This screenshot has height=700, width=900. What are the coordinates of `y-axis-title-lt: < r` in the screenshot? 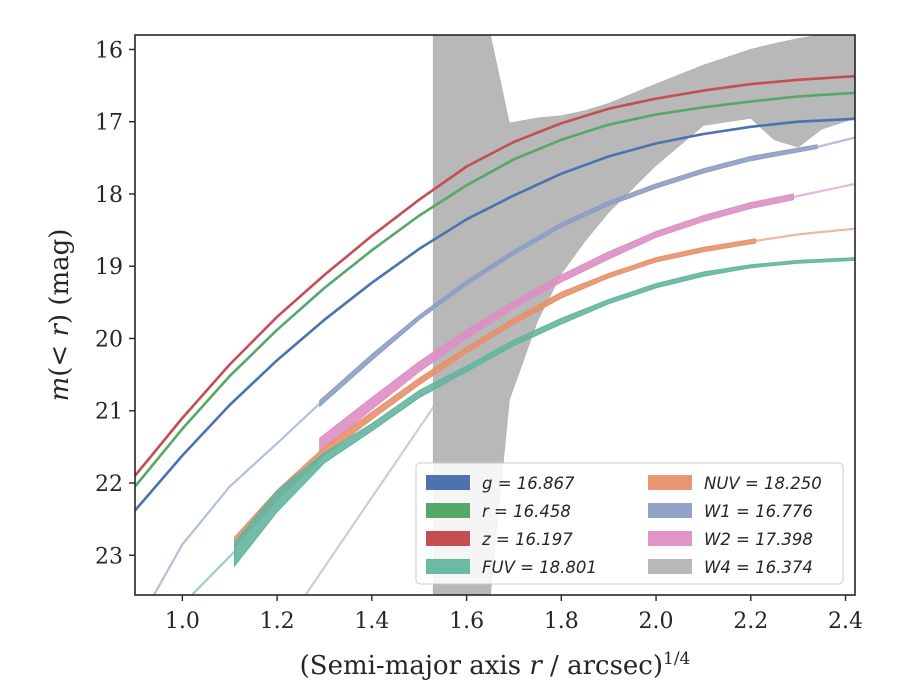 It's located at (60, 345).